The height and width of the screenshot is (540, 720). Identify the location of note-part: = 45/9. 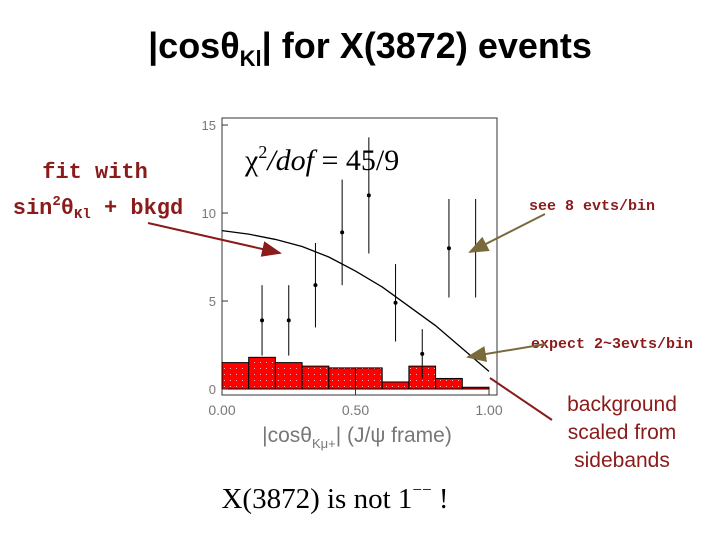
(356, 160).